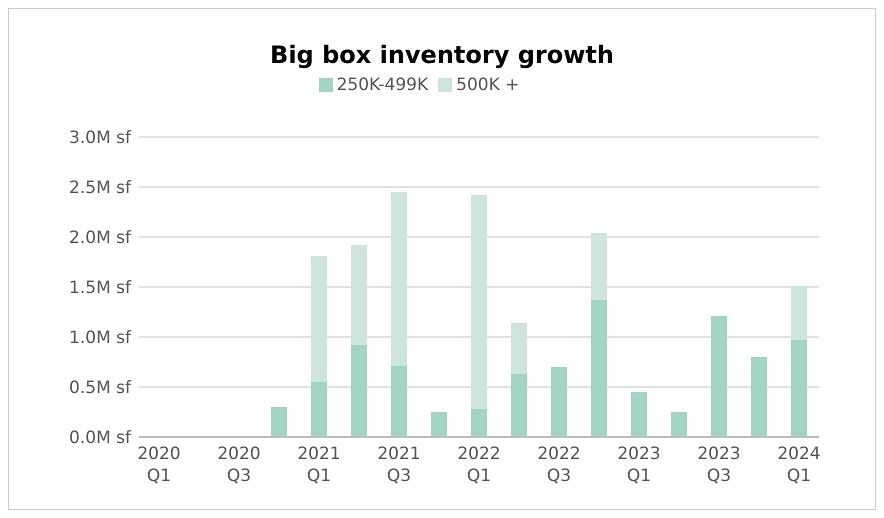 The height and width of the screenshot is (518, 884). I want to click on x-tick-label: 2023 Q1, so click(639, 465).